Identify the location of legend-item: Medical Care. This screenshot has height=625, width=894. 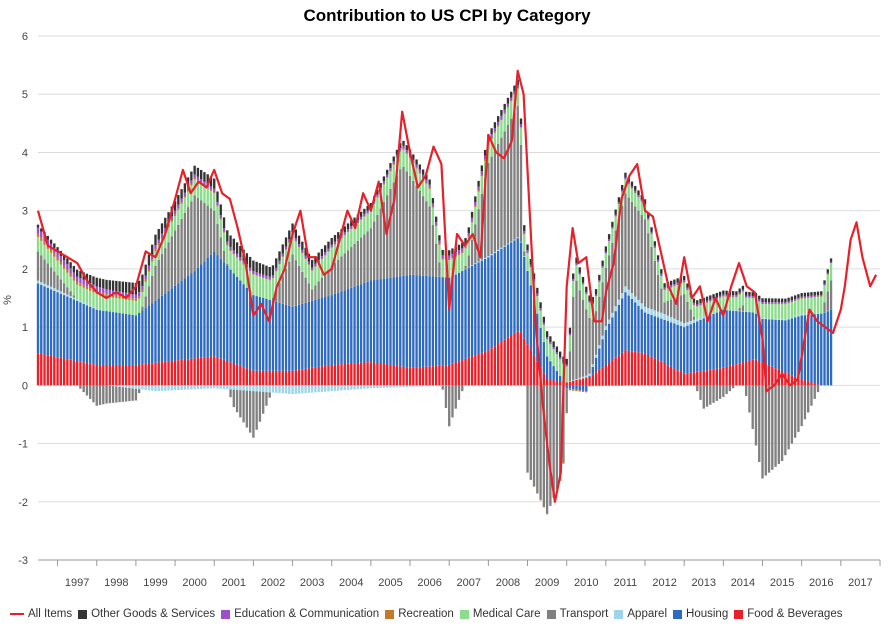
(500, 614).